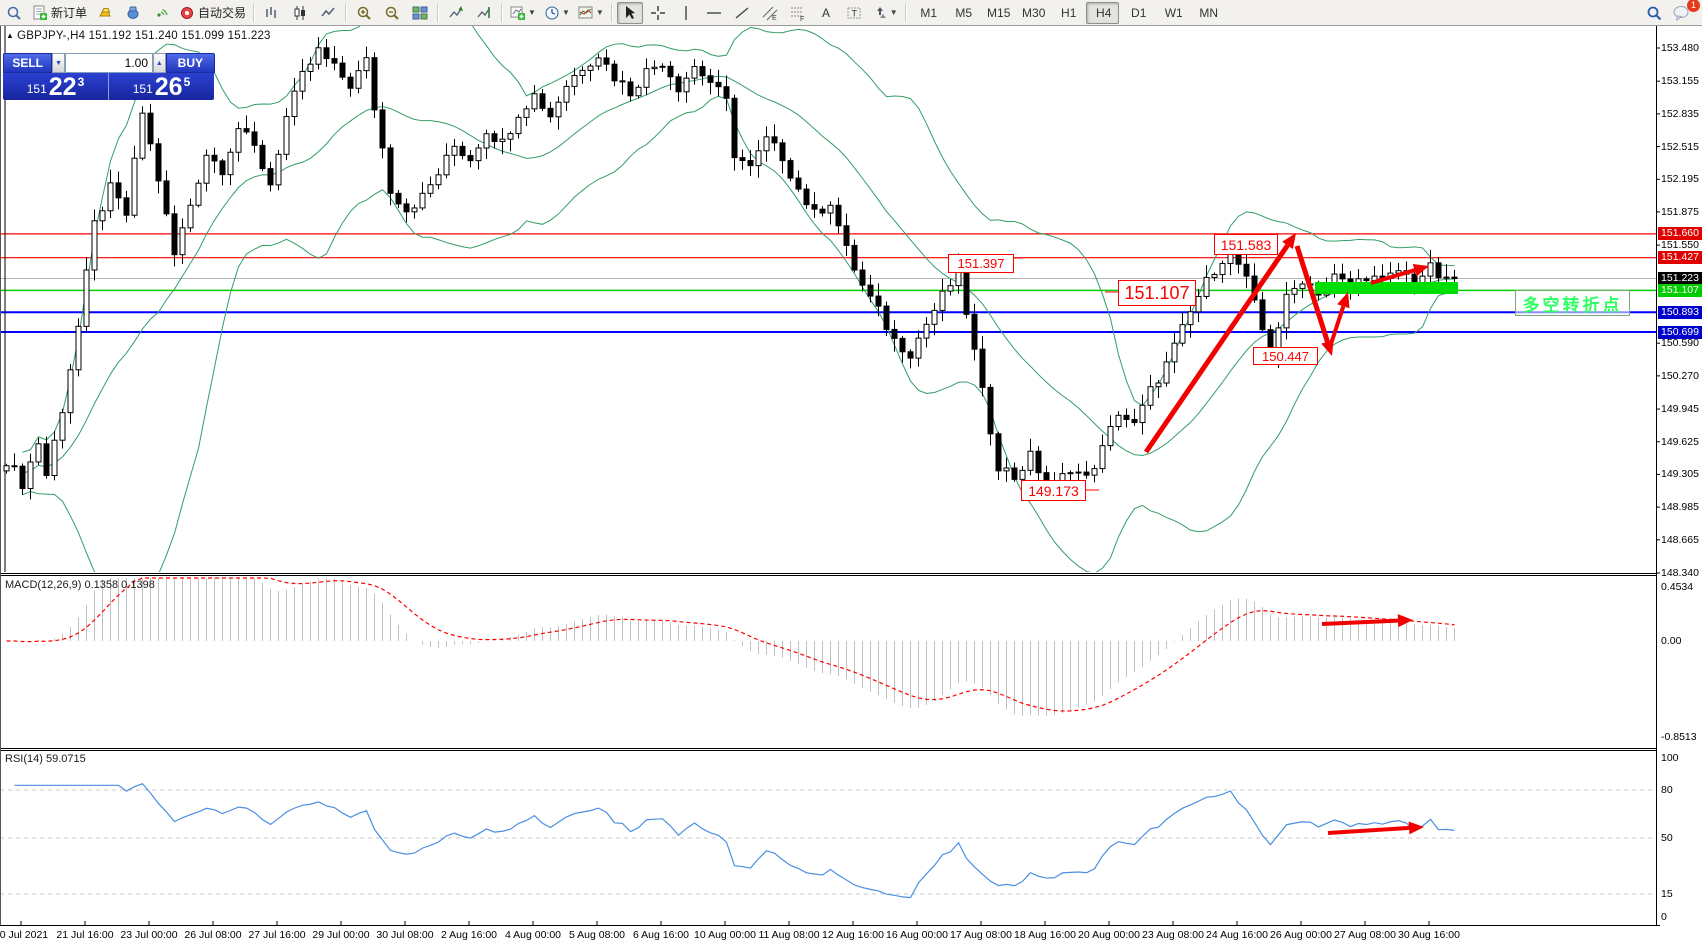 Image resolution: width=1702 pixels, height=945 pixels. Describe the element at coordinates (828, 841) in the screenshot. I see `rsi-pane` at that location.